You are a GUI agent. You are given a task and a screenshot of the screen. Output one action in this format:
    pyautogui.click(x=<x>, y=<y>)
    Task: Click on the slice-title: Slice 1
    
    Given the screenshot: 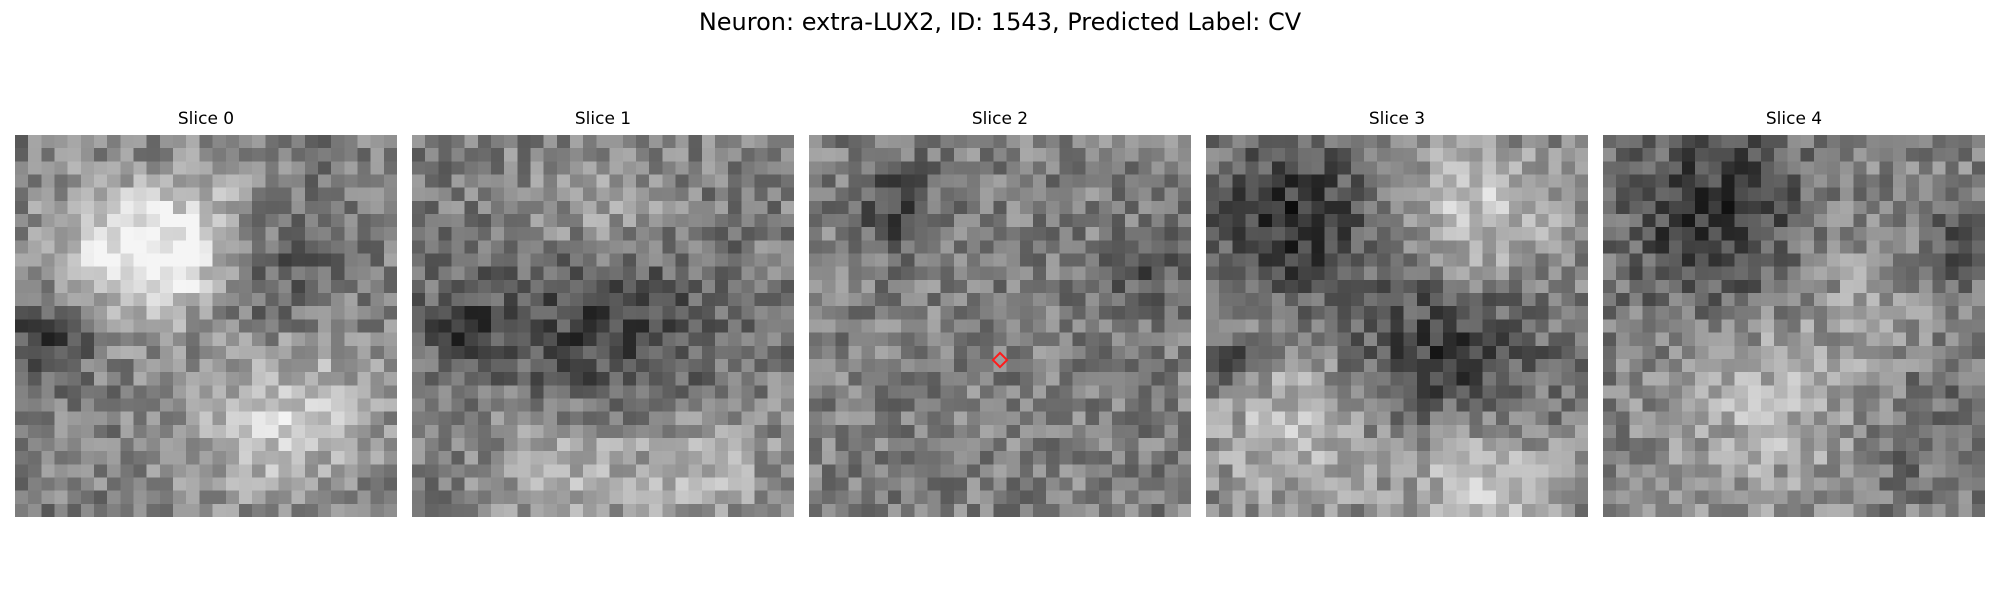 What is the action you would take?
    pyautogui.click(x=603, y=119)
    